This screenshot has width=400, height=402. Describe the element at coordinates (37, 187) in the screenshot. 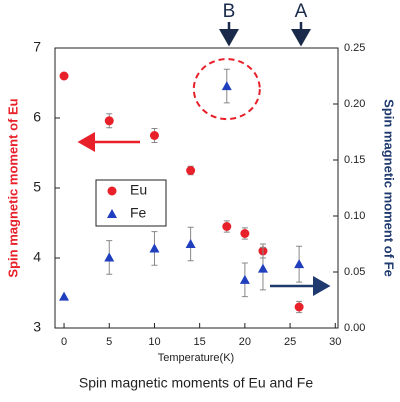

I see `y-tick-label: 5` at that location.